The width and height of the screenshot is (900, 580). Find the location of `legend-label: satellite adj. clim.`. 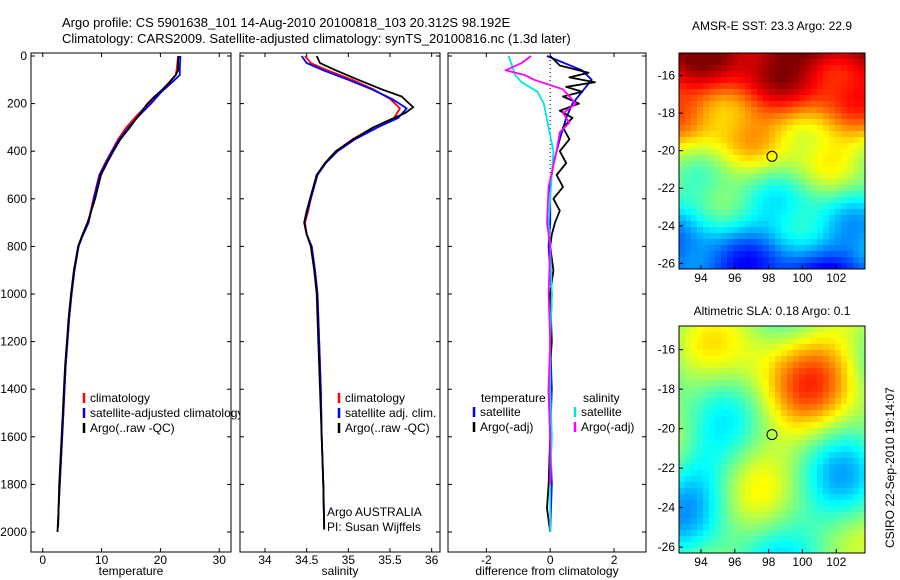

legend-label: satellite adj. clim. is located at coordinates (390, 413).